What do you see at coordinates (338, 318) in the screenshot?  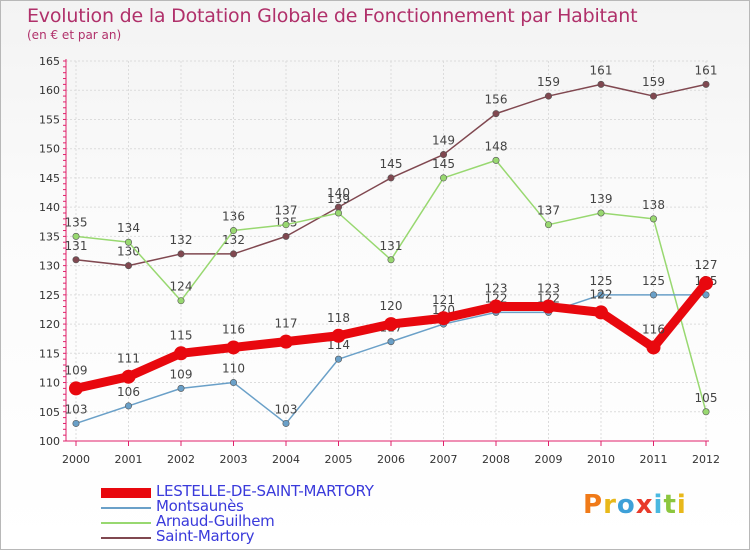 I see `data-label: 118` at bounding box center [338, 318].